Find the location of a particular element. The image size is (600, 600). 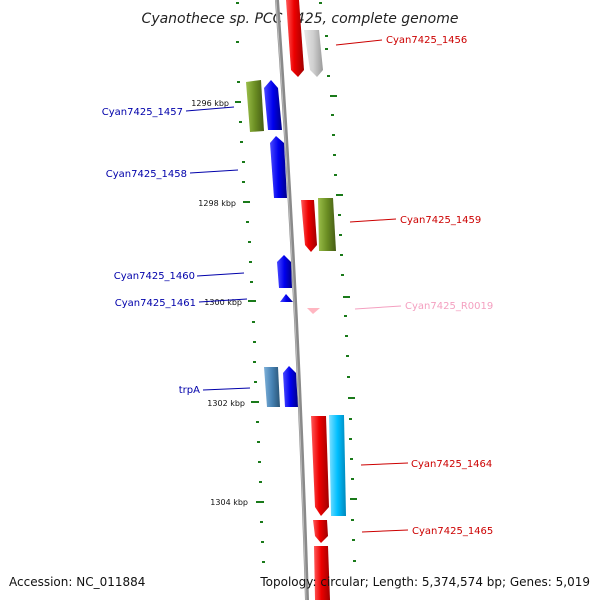

gene-label-cyan7425-1465: Cyan7425_1465 is located at coordinates (452, 531).